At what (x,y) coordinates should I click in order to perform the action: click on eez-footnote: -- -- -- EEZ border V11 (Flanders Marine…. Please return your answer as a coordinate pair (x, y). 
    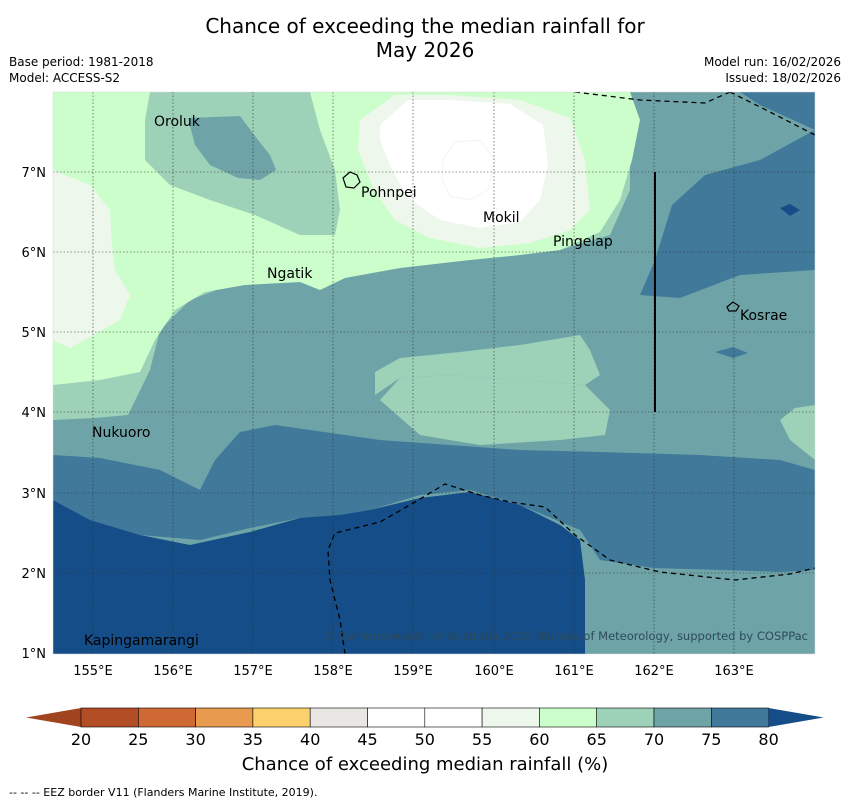
    Looking at the image, I should click on (163, 792).